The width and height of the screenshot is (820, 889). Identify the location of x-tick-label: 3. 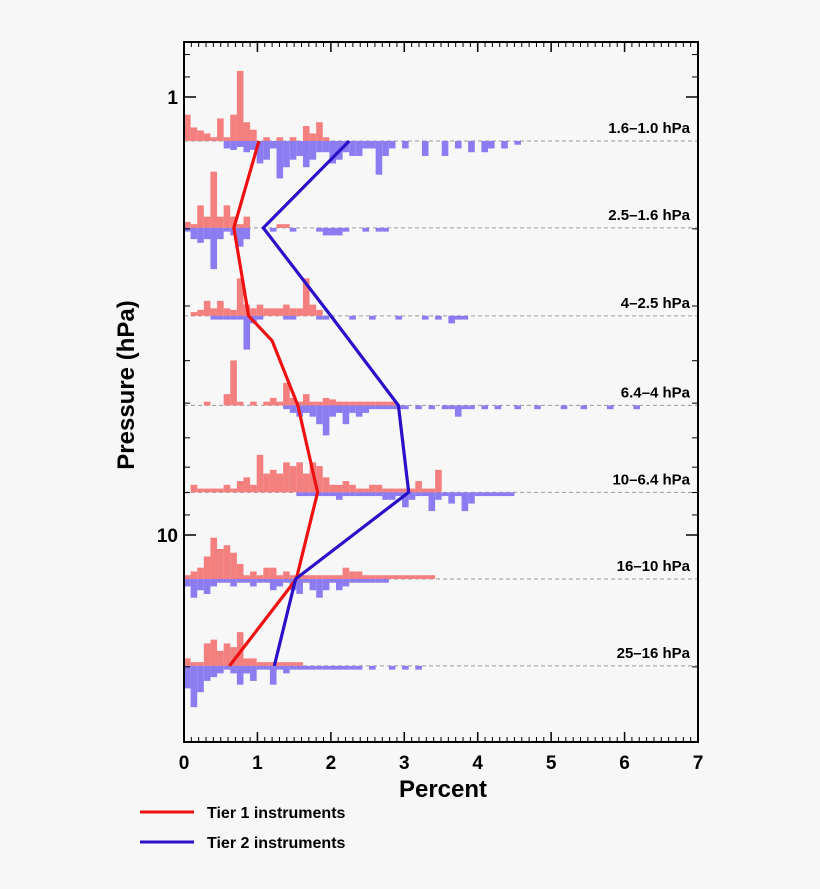
(404, 763).